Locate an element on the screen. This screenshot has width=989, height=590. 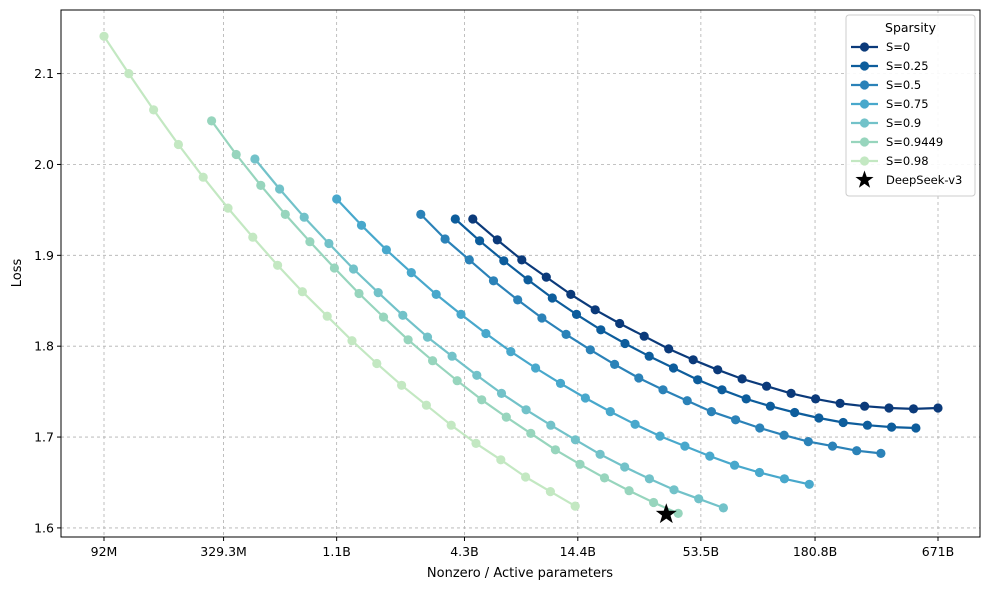
x-axis-label: Nonzero / Active parameters is located at coordinates (520, 573).